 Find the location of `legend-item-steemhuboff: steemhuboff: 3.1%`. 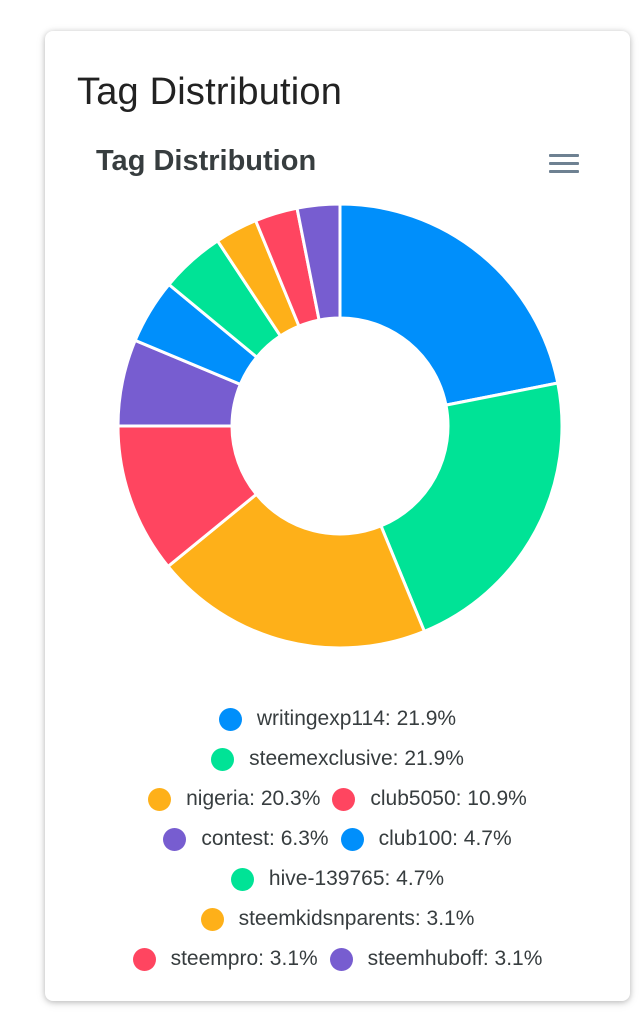

legend-item-steemhuboff: steemhuboff: 3.1% is located at coordinates (436, 959).